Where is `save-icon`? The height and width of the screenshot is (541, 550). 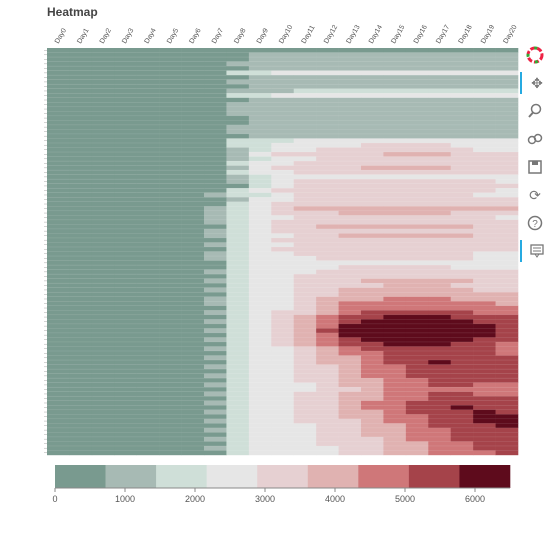 save-icon is located at coordinates (535, 167).